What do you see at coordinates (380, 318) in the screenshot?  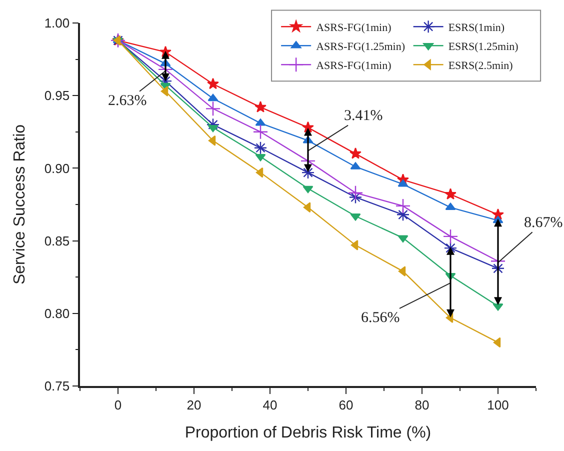 I see `annotation: 6.56%` at bounding box center [380, 318].